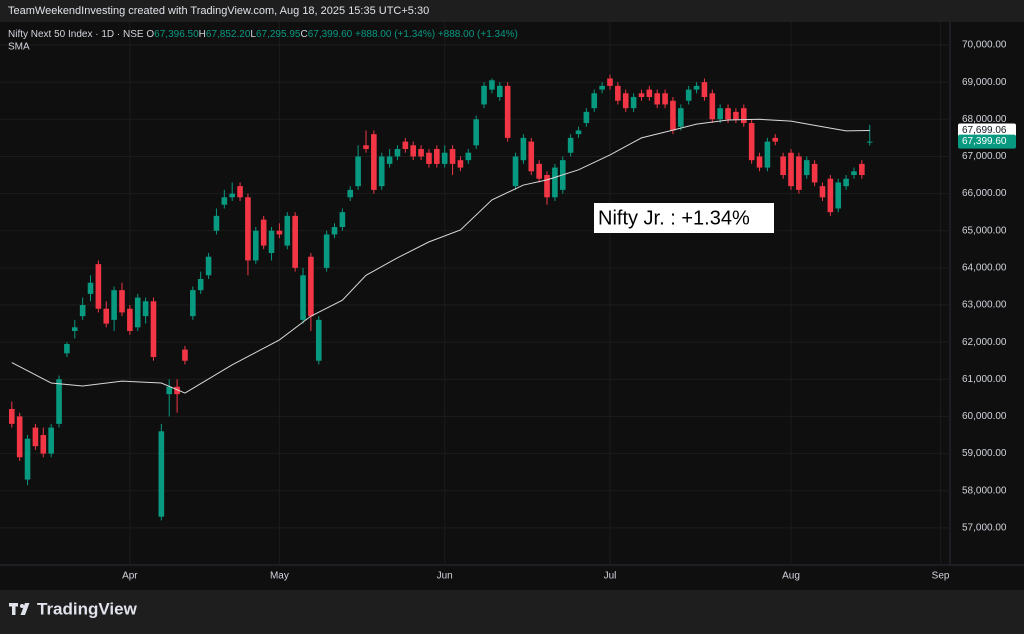 The image size is (1024, 634). What do you see at coordinates (984, 230) in the screenshot?
I see `y-tick-label: 65,000.00` at bounding box center [984, 230].